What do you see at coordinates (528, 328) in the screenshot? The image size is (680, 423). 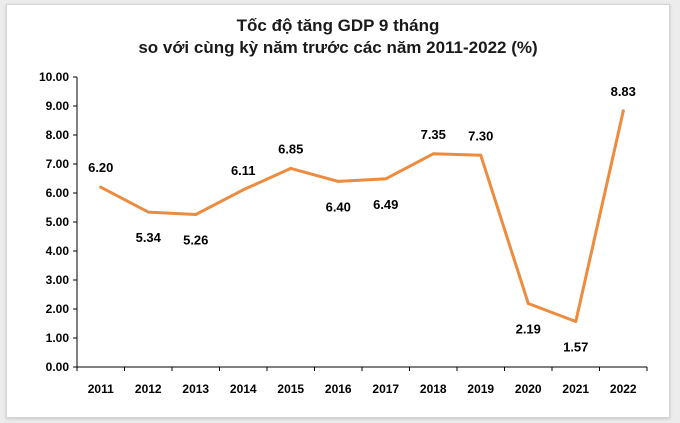 I see `data-label: 2.19` at bounding box center [528, 328].